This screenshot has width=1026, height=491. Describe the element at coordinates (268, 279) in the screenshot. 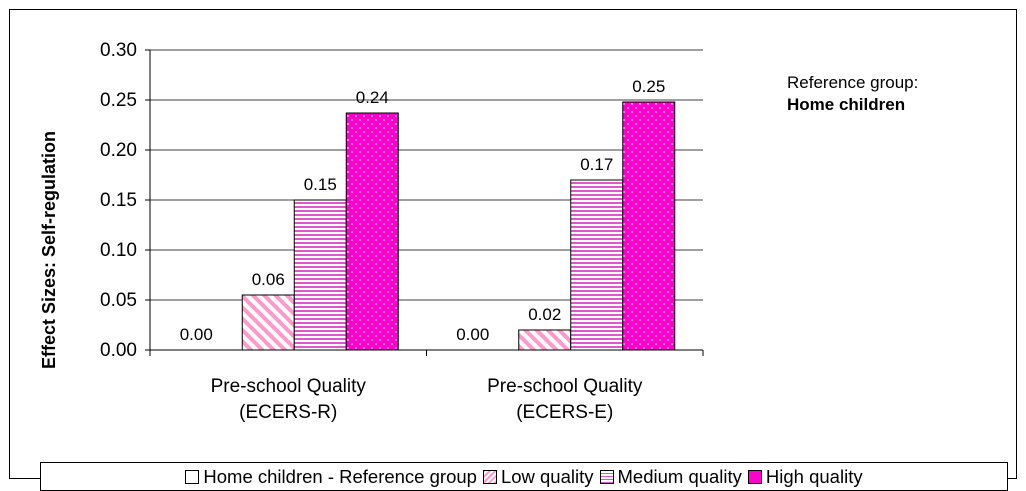

I see `data-label: 0.06` at that location.